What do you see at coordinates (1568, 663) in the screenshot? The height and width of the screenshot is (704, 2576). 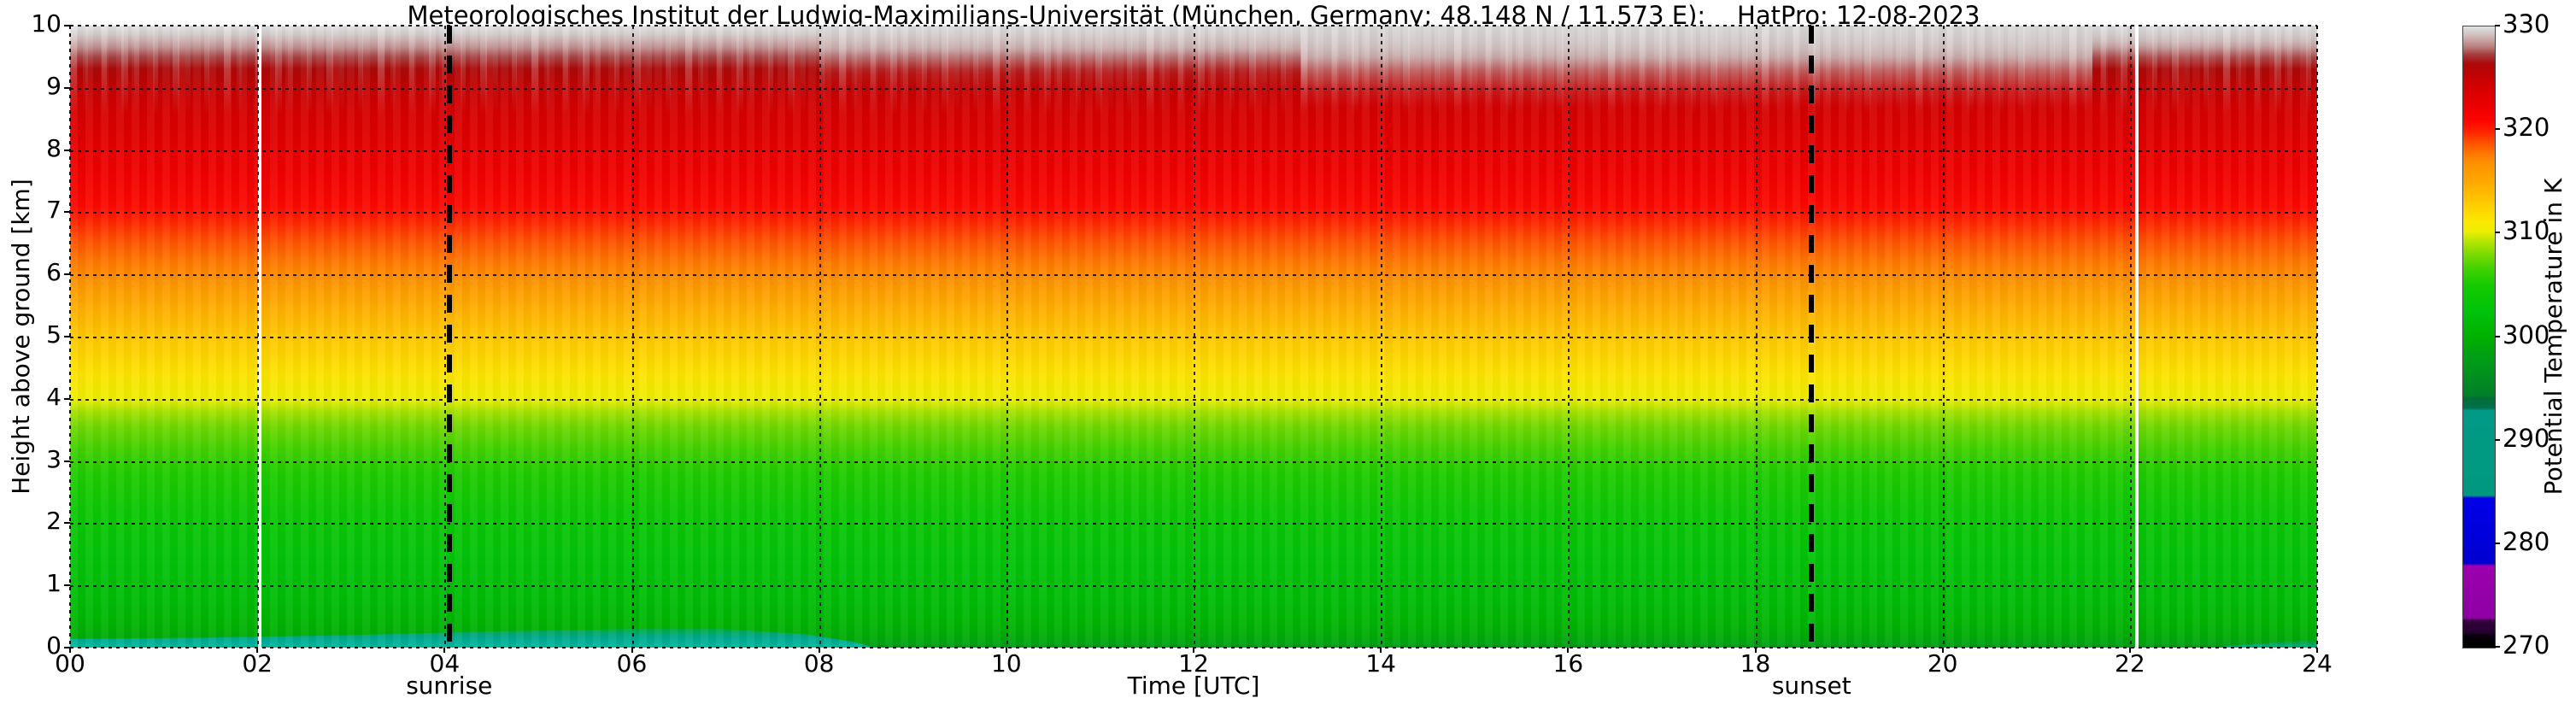 I see `x-tick-label: 16` at bounding box center [1568, 663].